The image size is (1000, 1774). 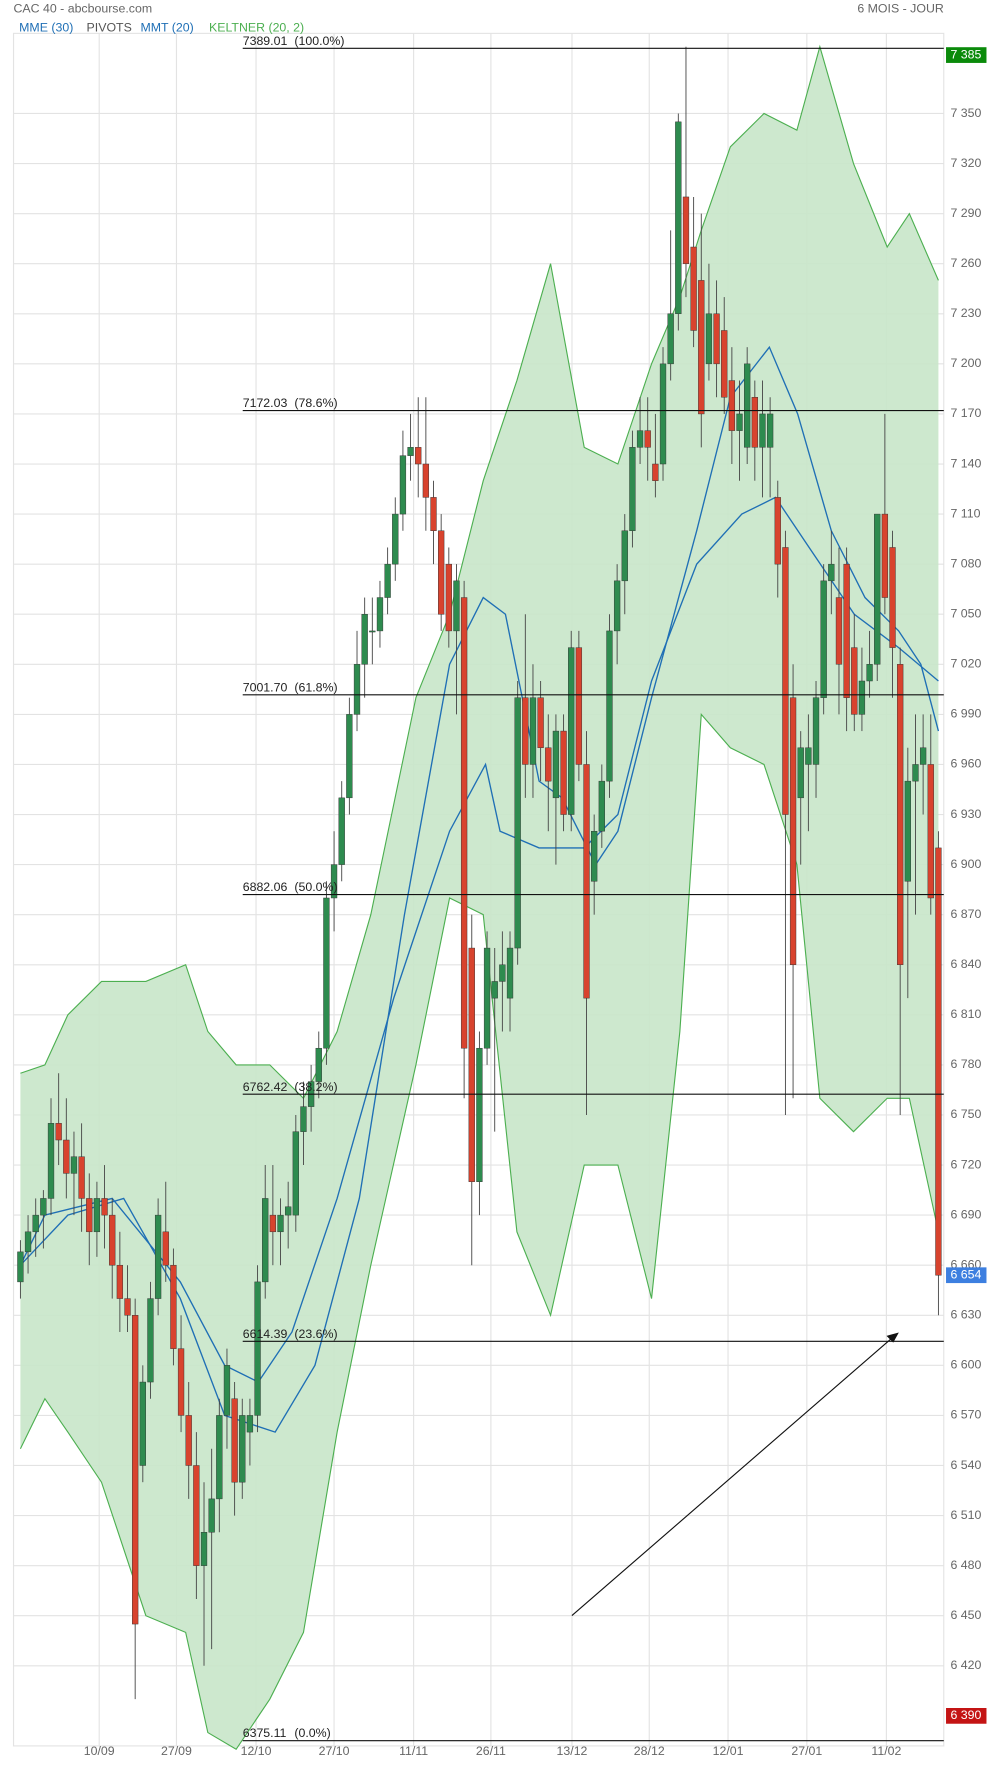 I want to click on y-tick-label: 6 540, so click(x=966, y=1465).